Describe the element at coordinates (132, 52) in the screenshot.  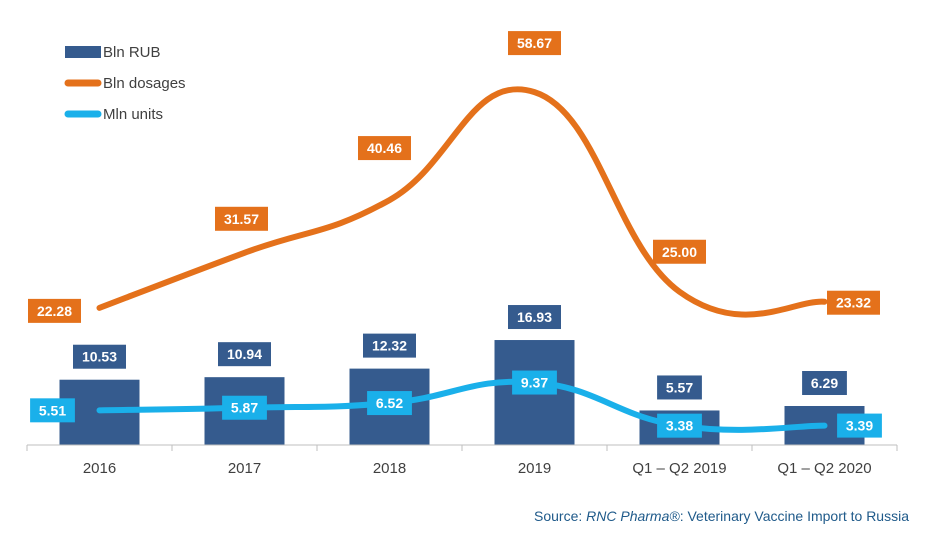
I see `legend-label-1: Bln RUB` at that location.